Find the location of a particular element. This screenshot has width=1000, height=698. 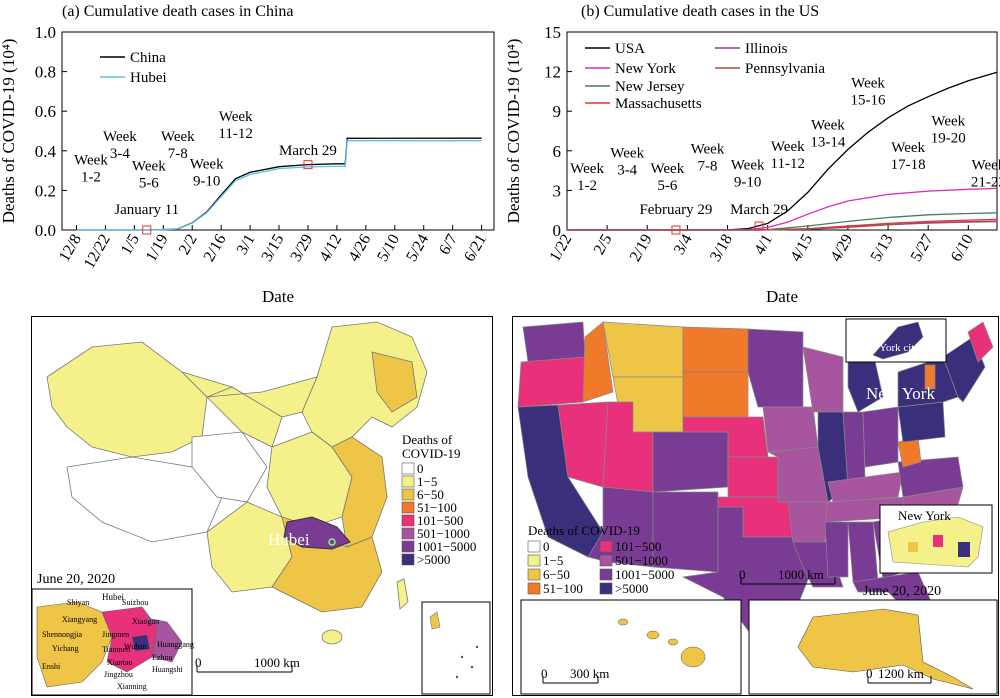

legend-label: New Jersey is located at coordinates (650, 87).